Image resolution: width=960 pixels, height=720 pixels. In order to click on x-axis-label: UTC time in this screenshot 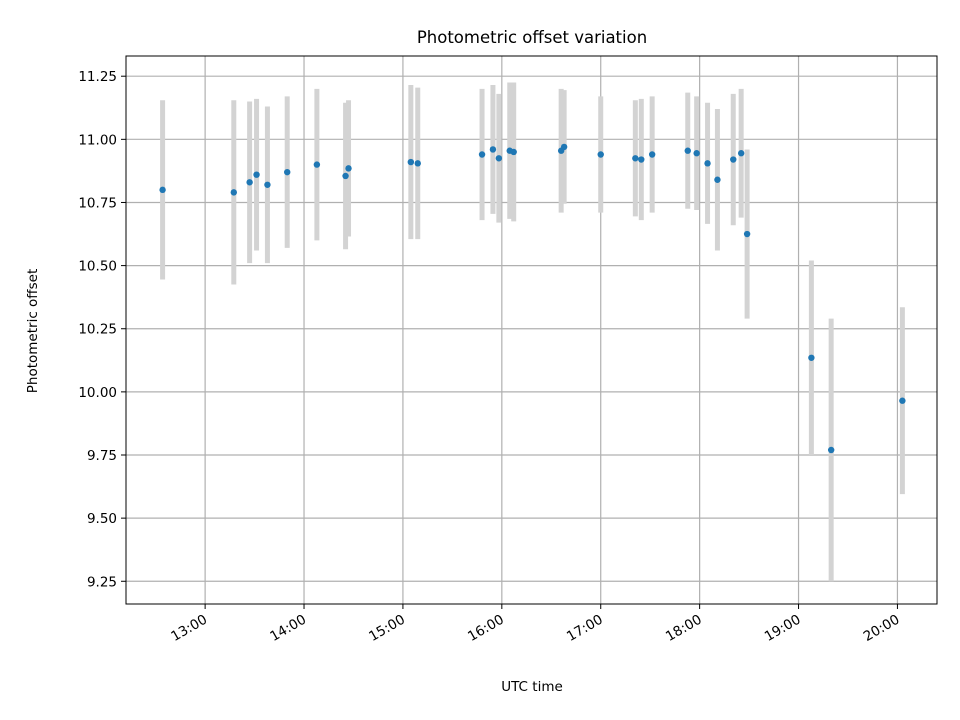, I will do `click(532, 687)`.